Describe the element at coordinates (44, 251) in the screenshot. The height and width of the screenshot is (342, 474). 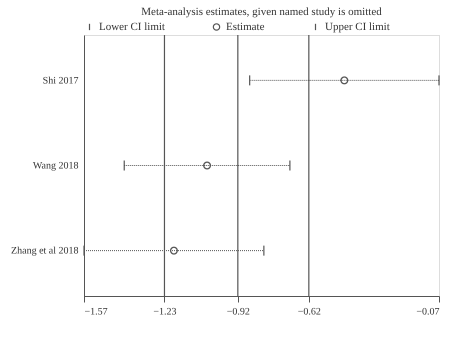
I see `y-tick-label: Zhang et al 2018` at that location.